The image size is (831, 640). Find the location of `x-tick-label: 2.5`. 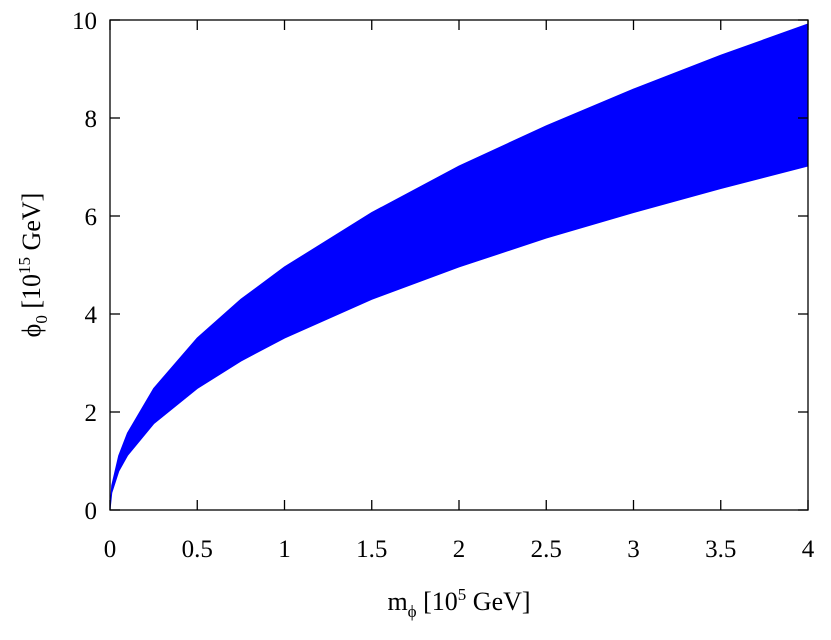

x-tick-label: 2.5 is located at coordinates (546, 549).